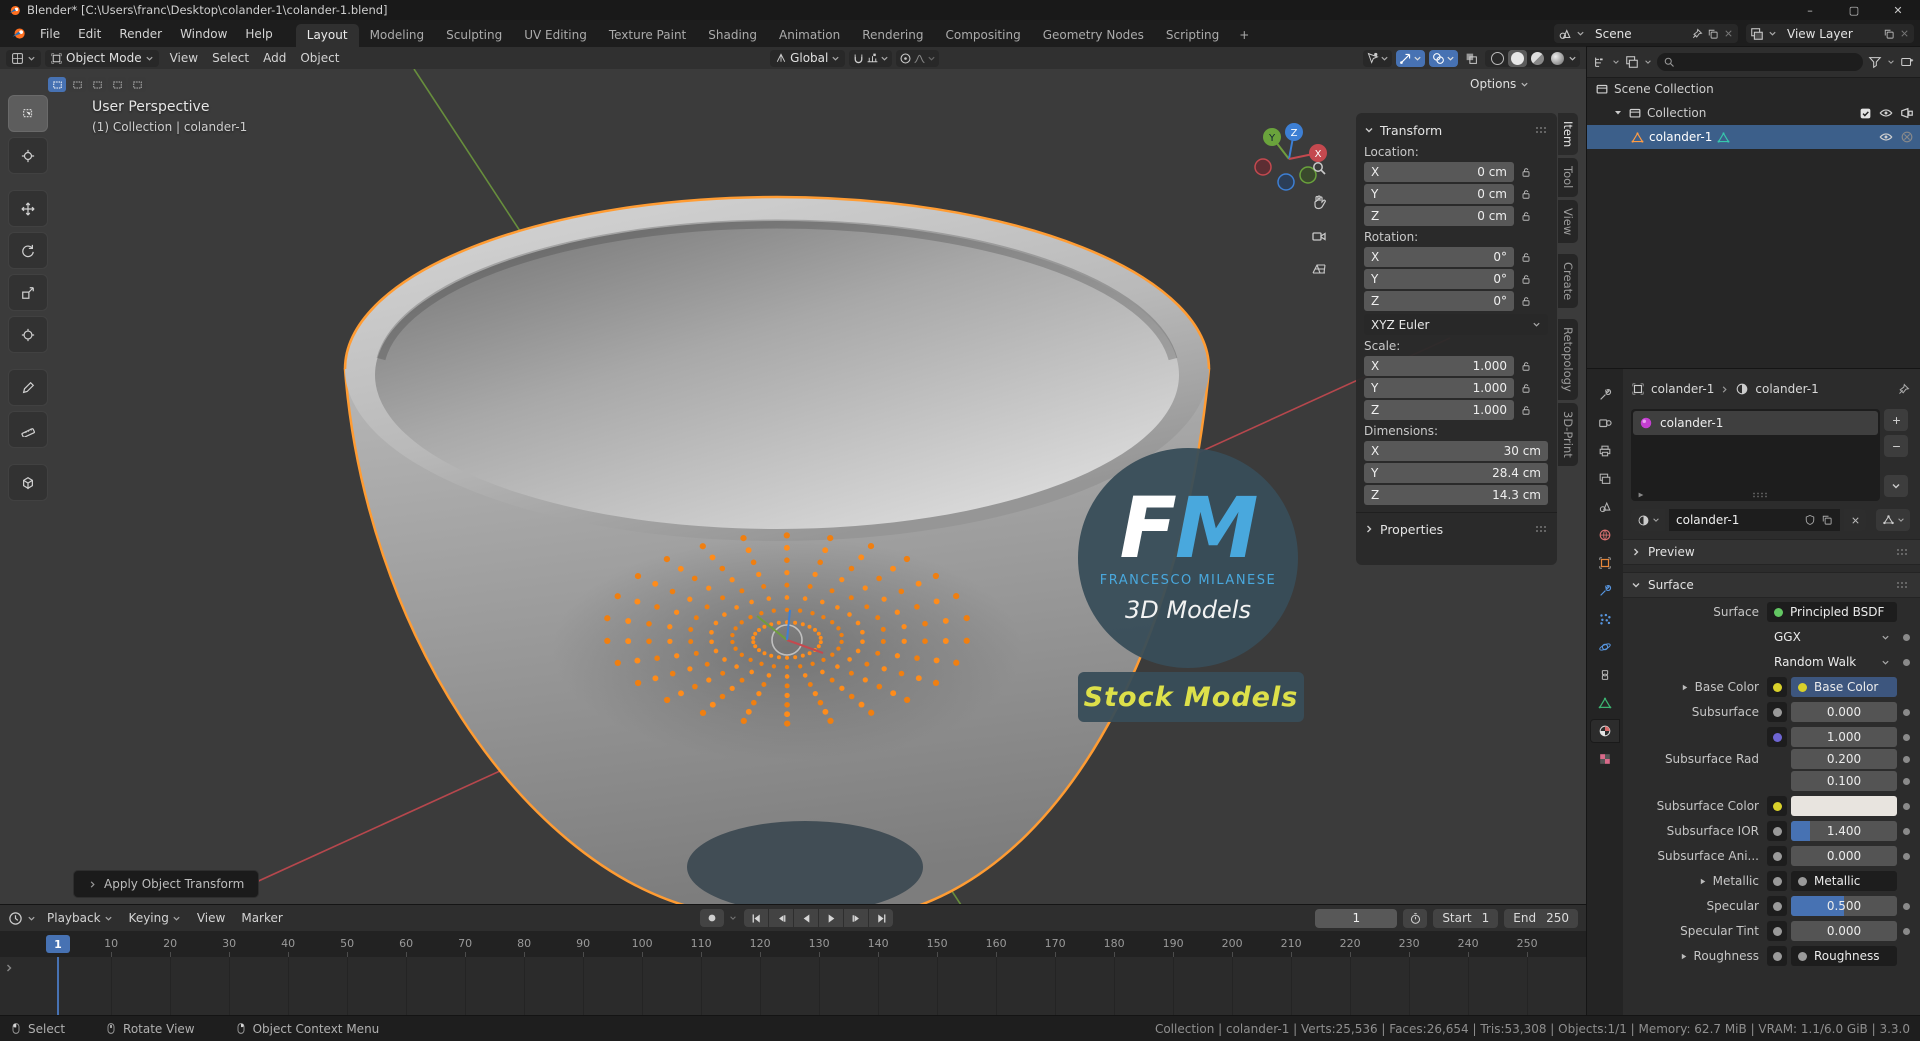 The height and width of the screenshot is (1041, 1920). Describe the element at coordinates (97, 84) in the screenshot. I see `select-mode-subtract-button` at that location.